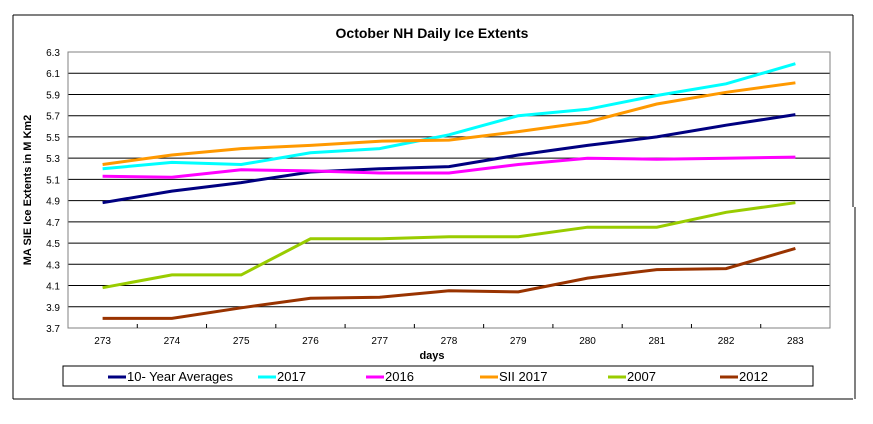  Describe the element at coordinates (399, 376) in the screenshot. I see `legend-label: 2016` at that location.